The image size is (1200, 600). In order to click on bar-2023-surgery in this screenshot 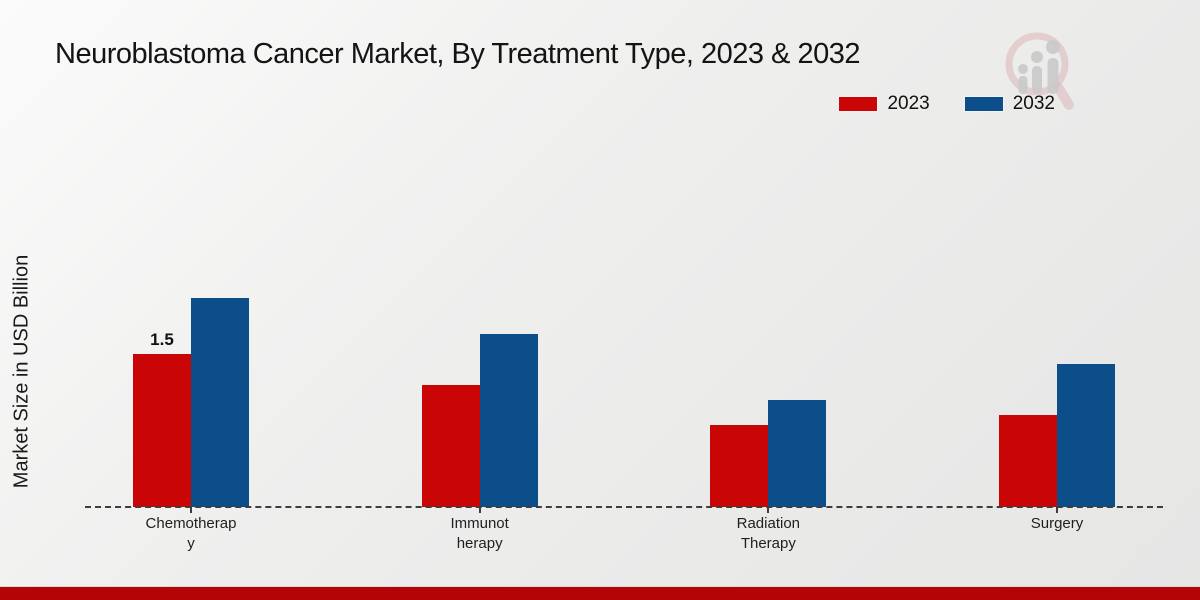, I will do `click(1028, 461)`.